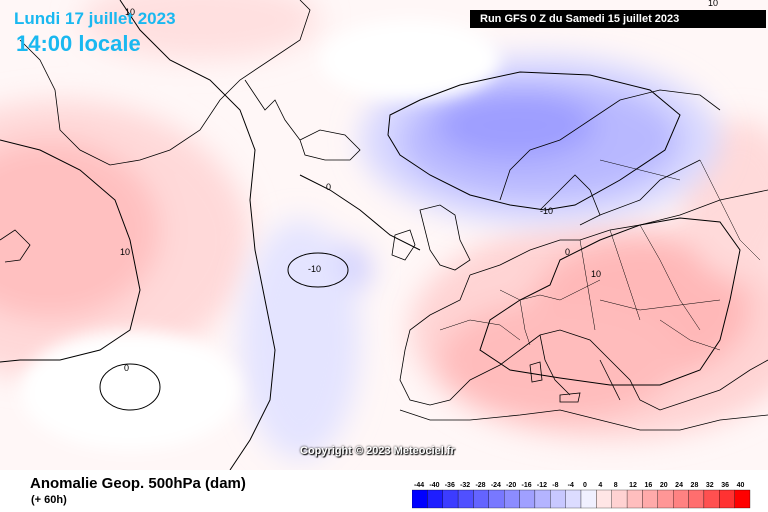 Image resolution: width=768 pixels, height=512 pixels. I want to click on scale-label: -12, so click(542, 485).